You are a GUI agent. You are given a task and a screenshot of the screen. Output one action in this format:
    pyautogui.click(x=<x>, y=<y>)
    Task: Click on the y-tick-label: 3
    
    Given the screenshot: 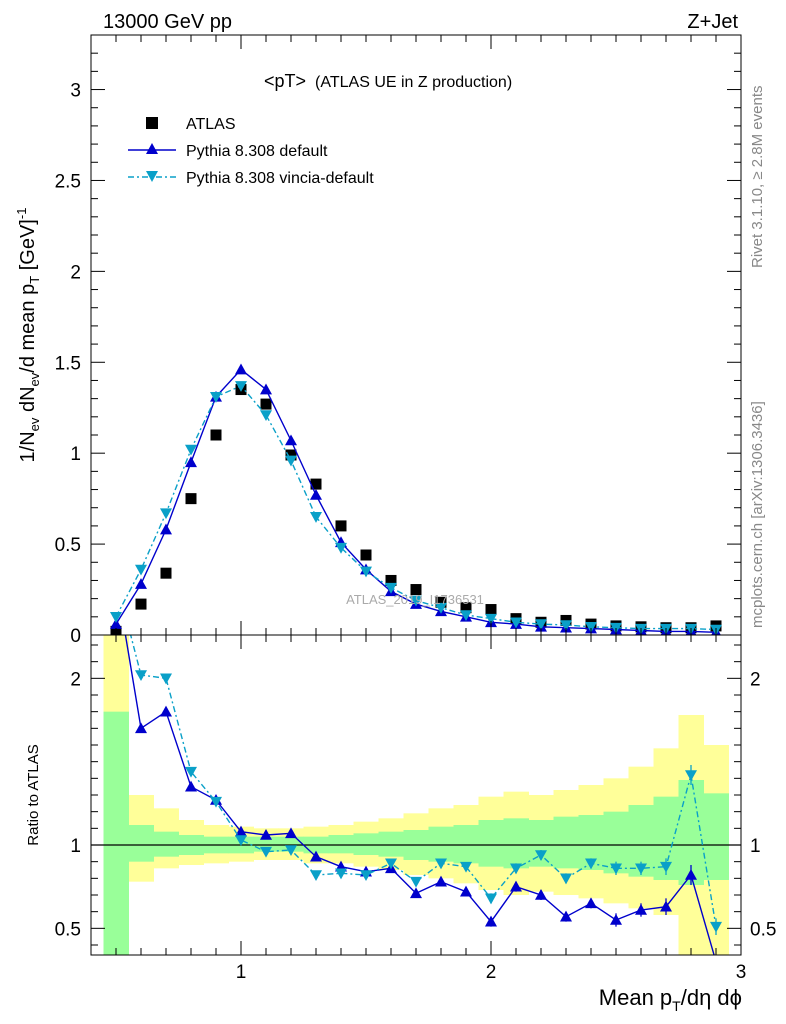 What is the action you would take?
    pyautogui.click(x=75, y=91)
    